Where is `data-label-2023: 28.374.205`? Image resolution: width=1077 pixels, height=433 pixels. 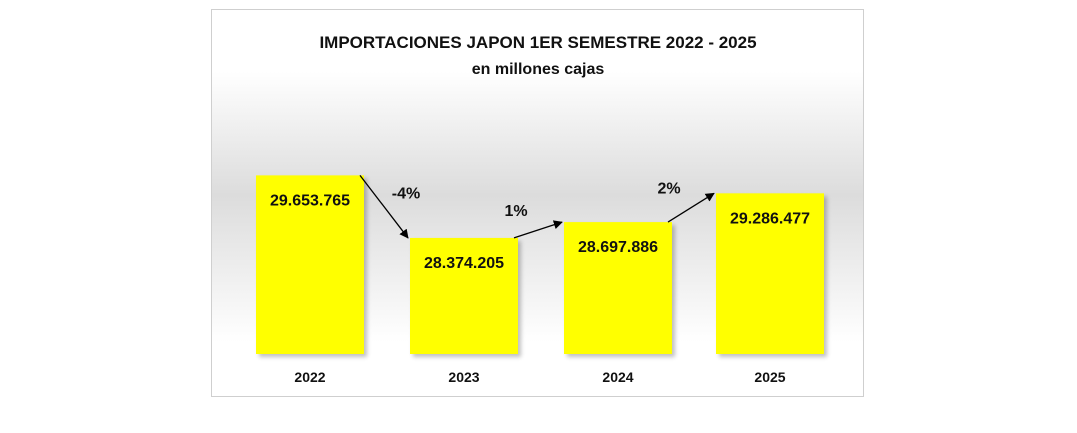
data-label-2023: 28.374.205 is located at coordinates (464, 263).